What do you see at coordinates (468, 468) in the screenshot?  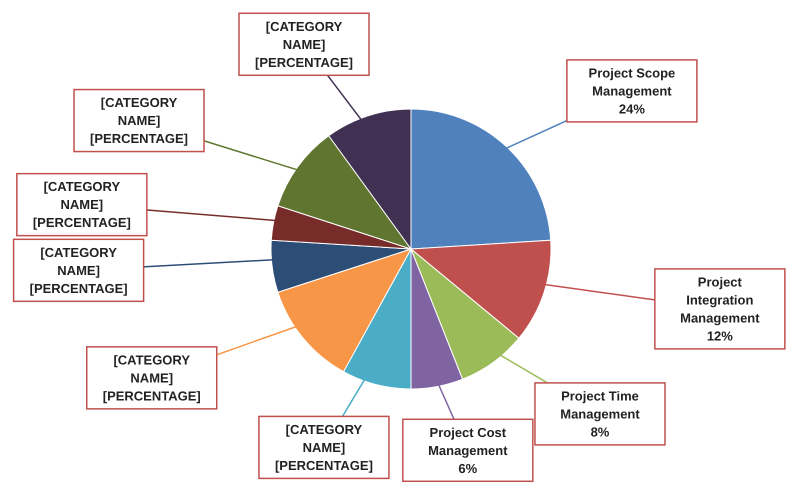 I see `data-label: 6%` at bounding box center [468, 468].